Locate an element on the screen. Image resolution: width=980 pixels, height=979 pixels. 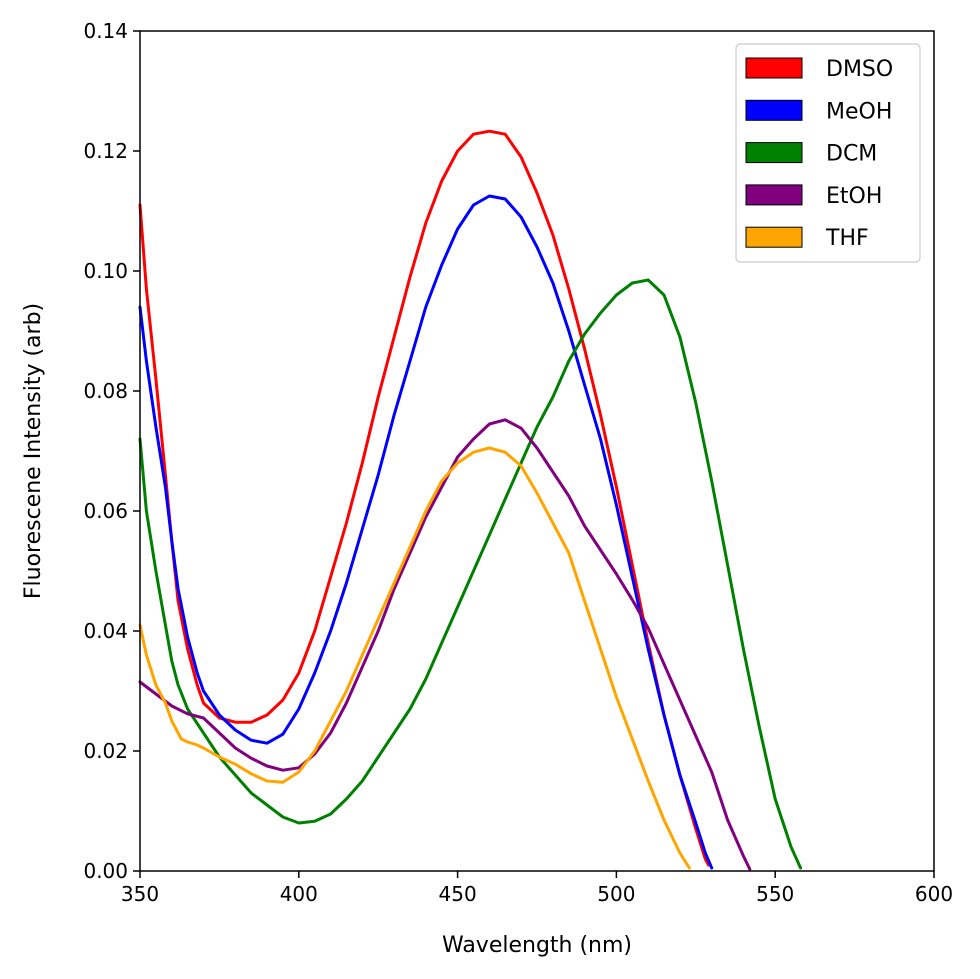
x-tick-label: 550 is located at coordinates (775, 894).